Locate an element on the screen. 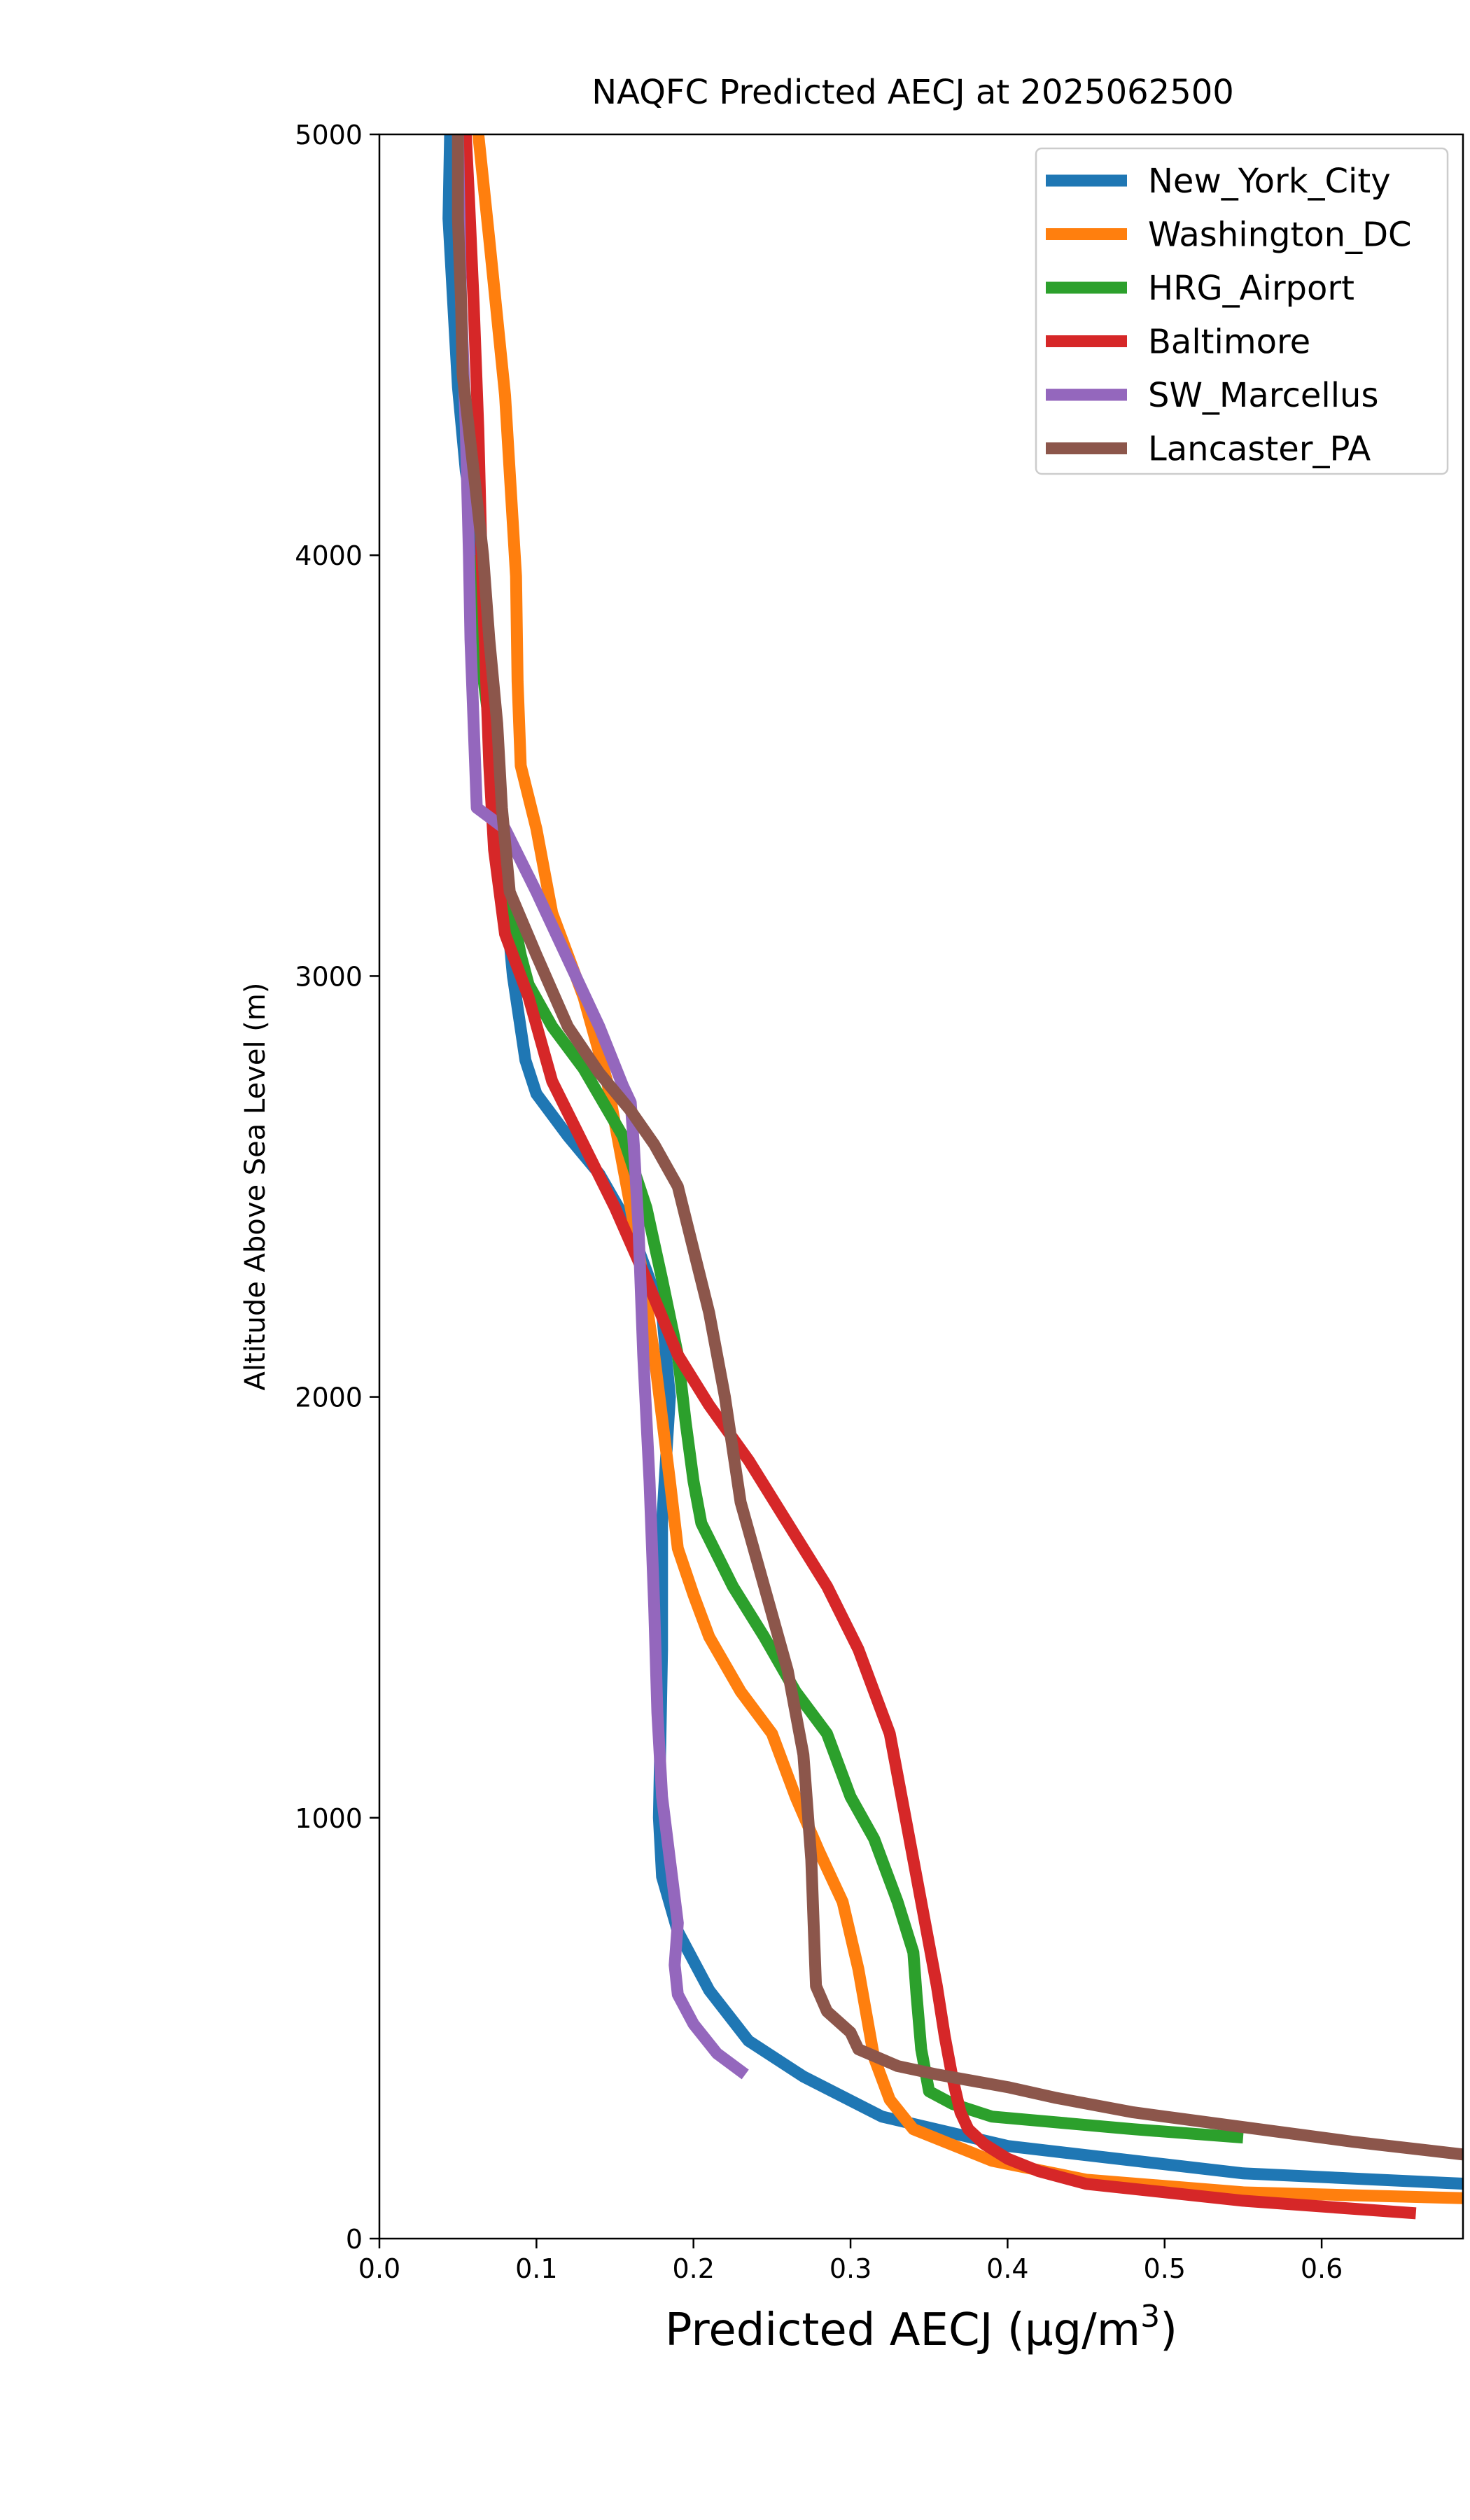  x-axis-label: Predicted AECJ (μg/m3) is located at coordinates (921, 2327).